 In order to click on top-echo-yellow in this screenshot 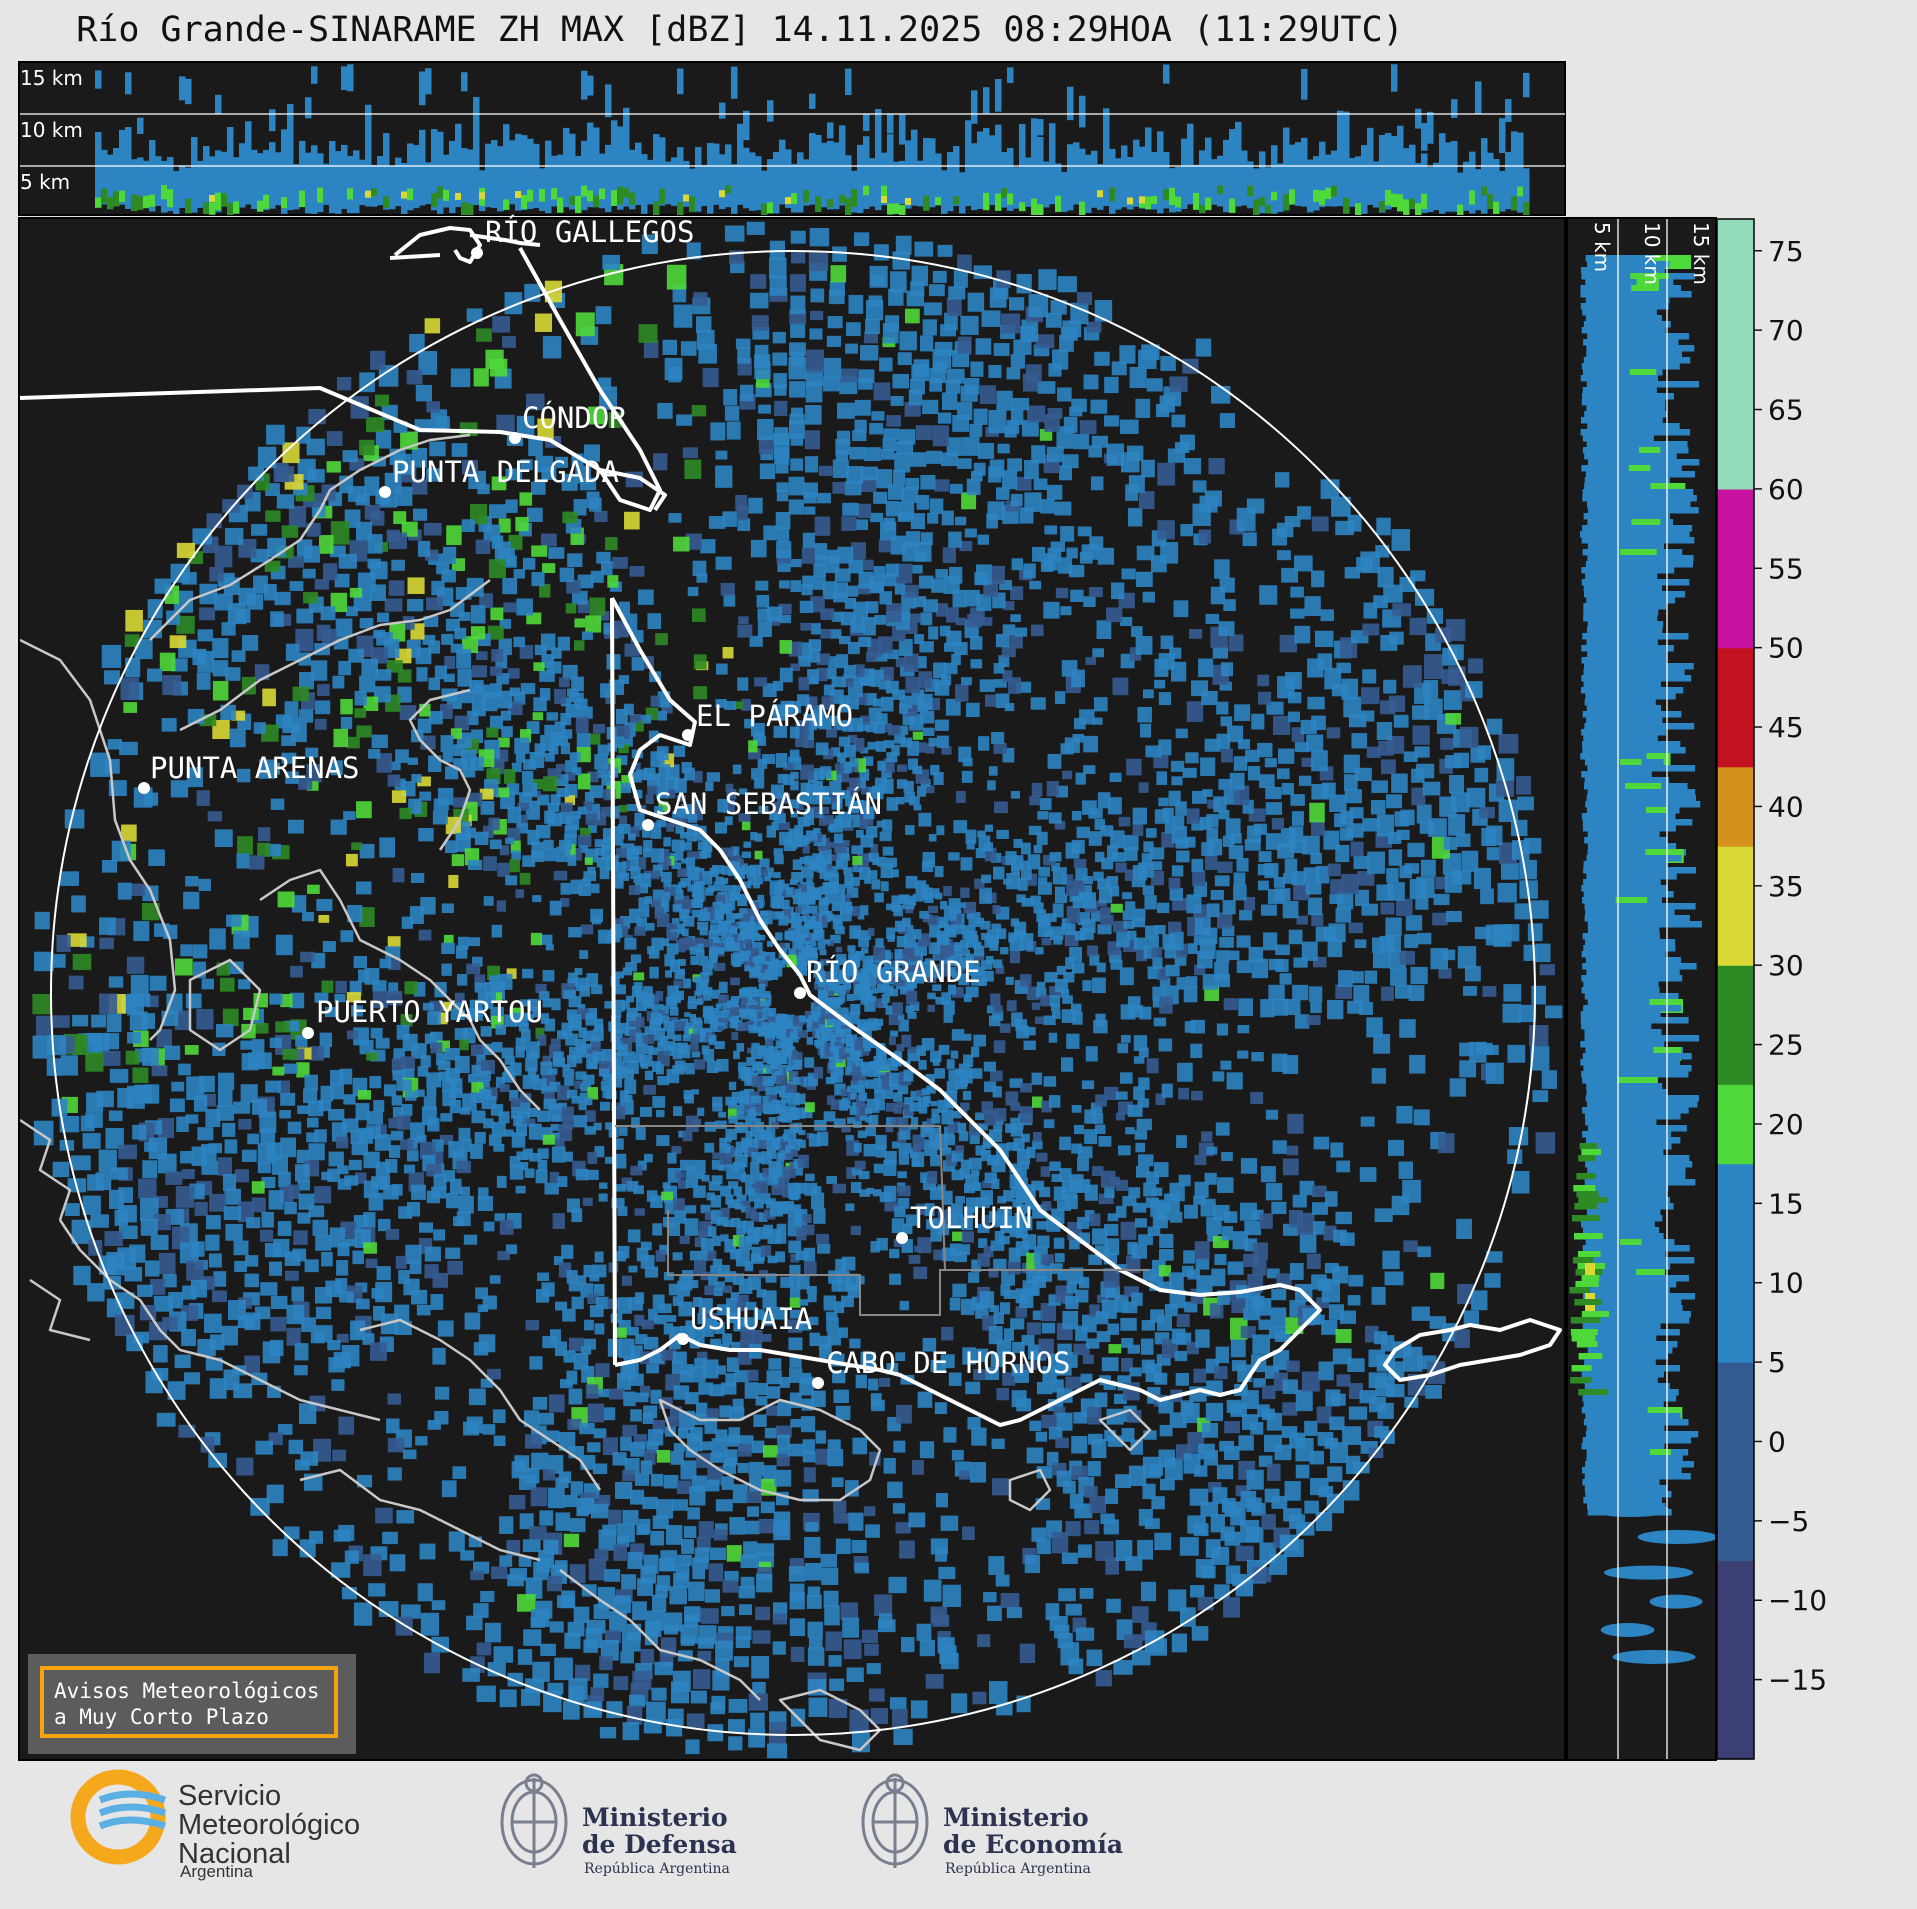, I will do `click(686, 198)`.